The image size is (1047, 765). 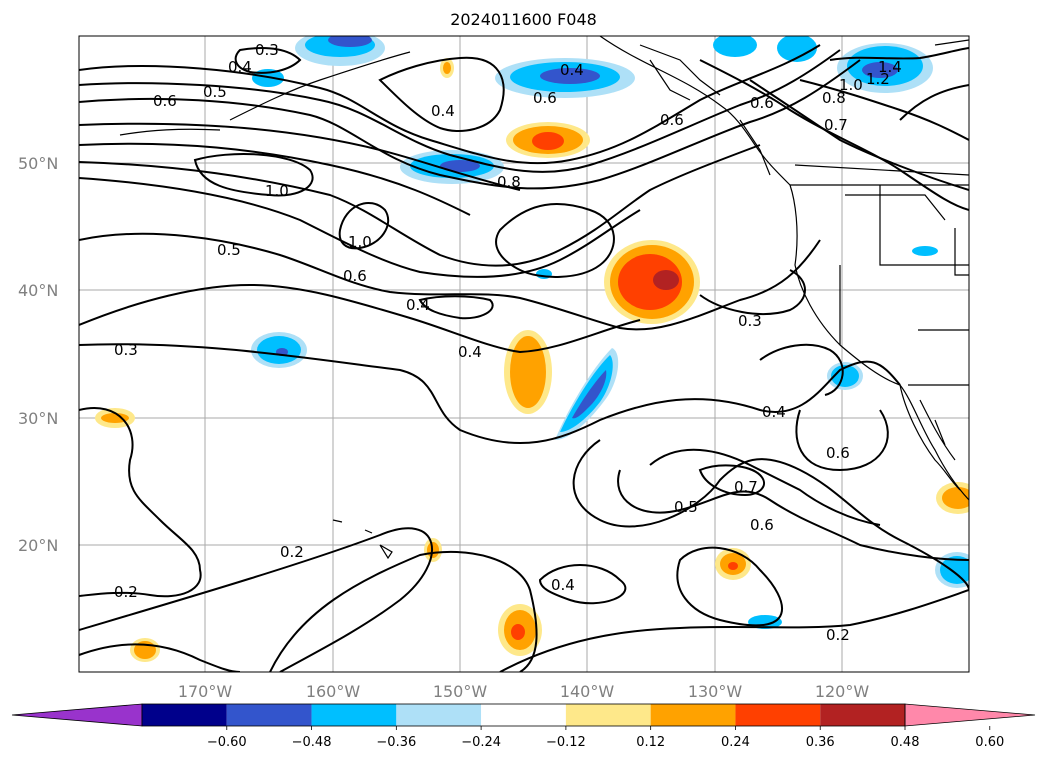 I want to click on lon-label: 130°W, so click(x=715, y=691).